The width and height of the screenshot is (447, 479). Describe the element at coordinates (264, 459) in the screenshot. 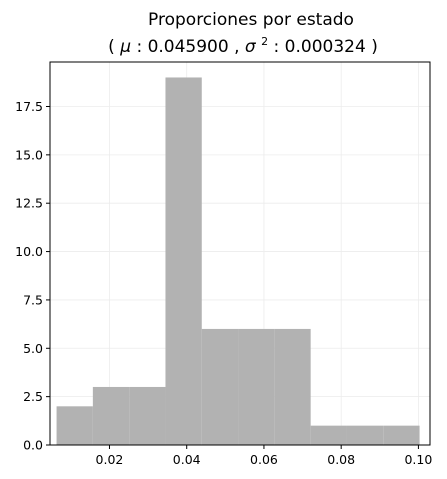

I see `x-tick-label: 0.06` at that location.